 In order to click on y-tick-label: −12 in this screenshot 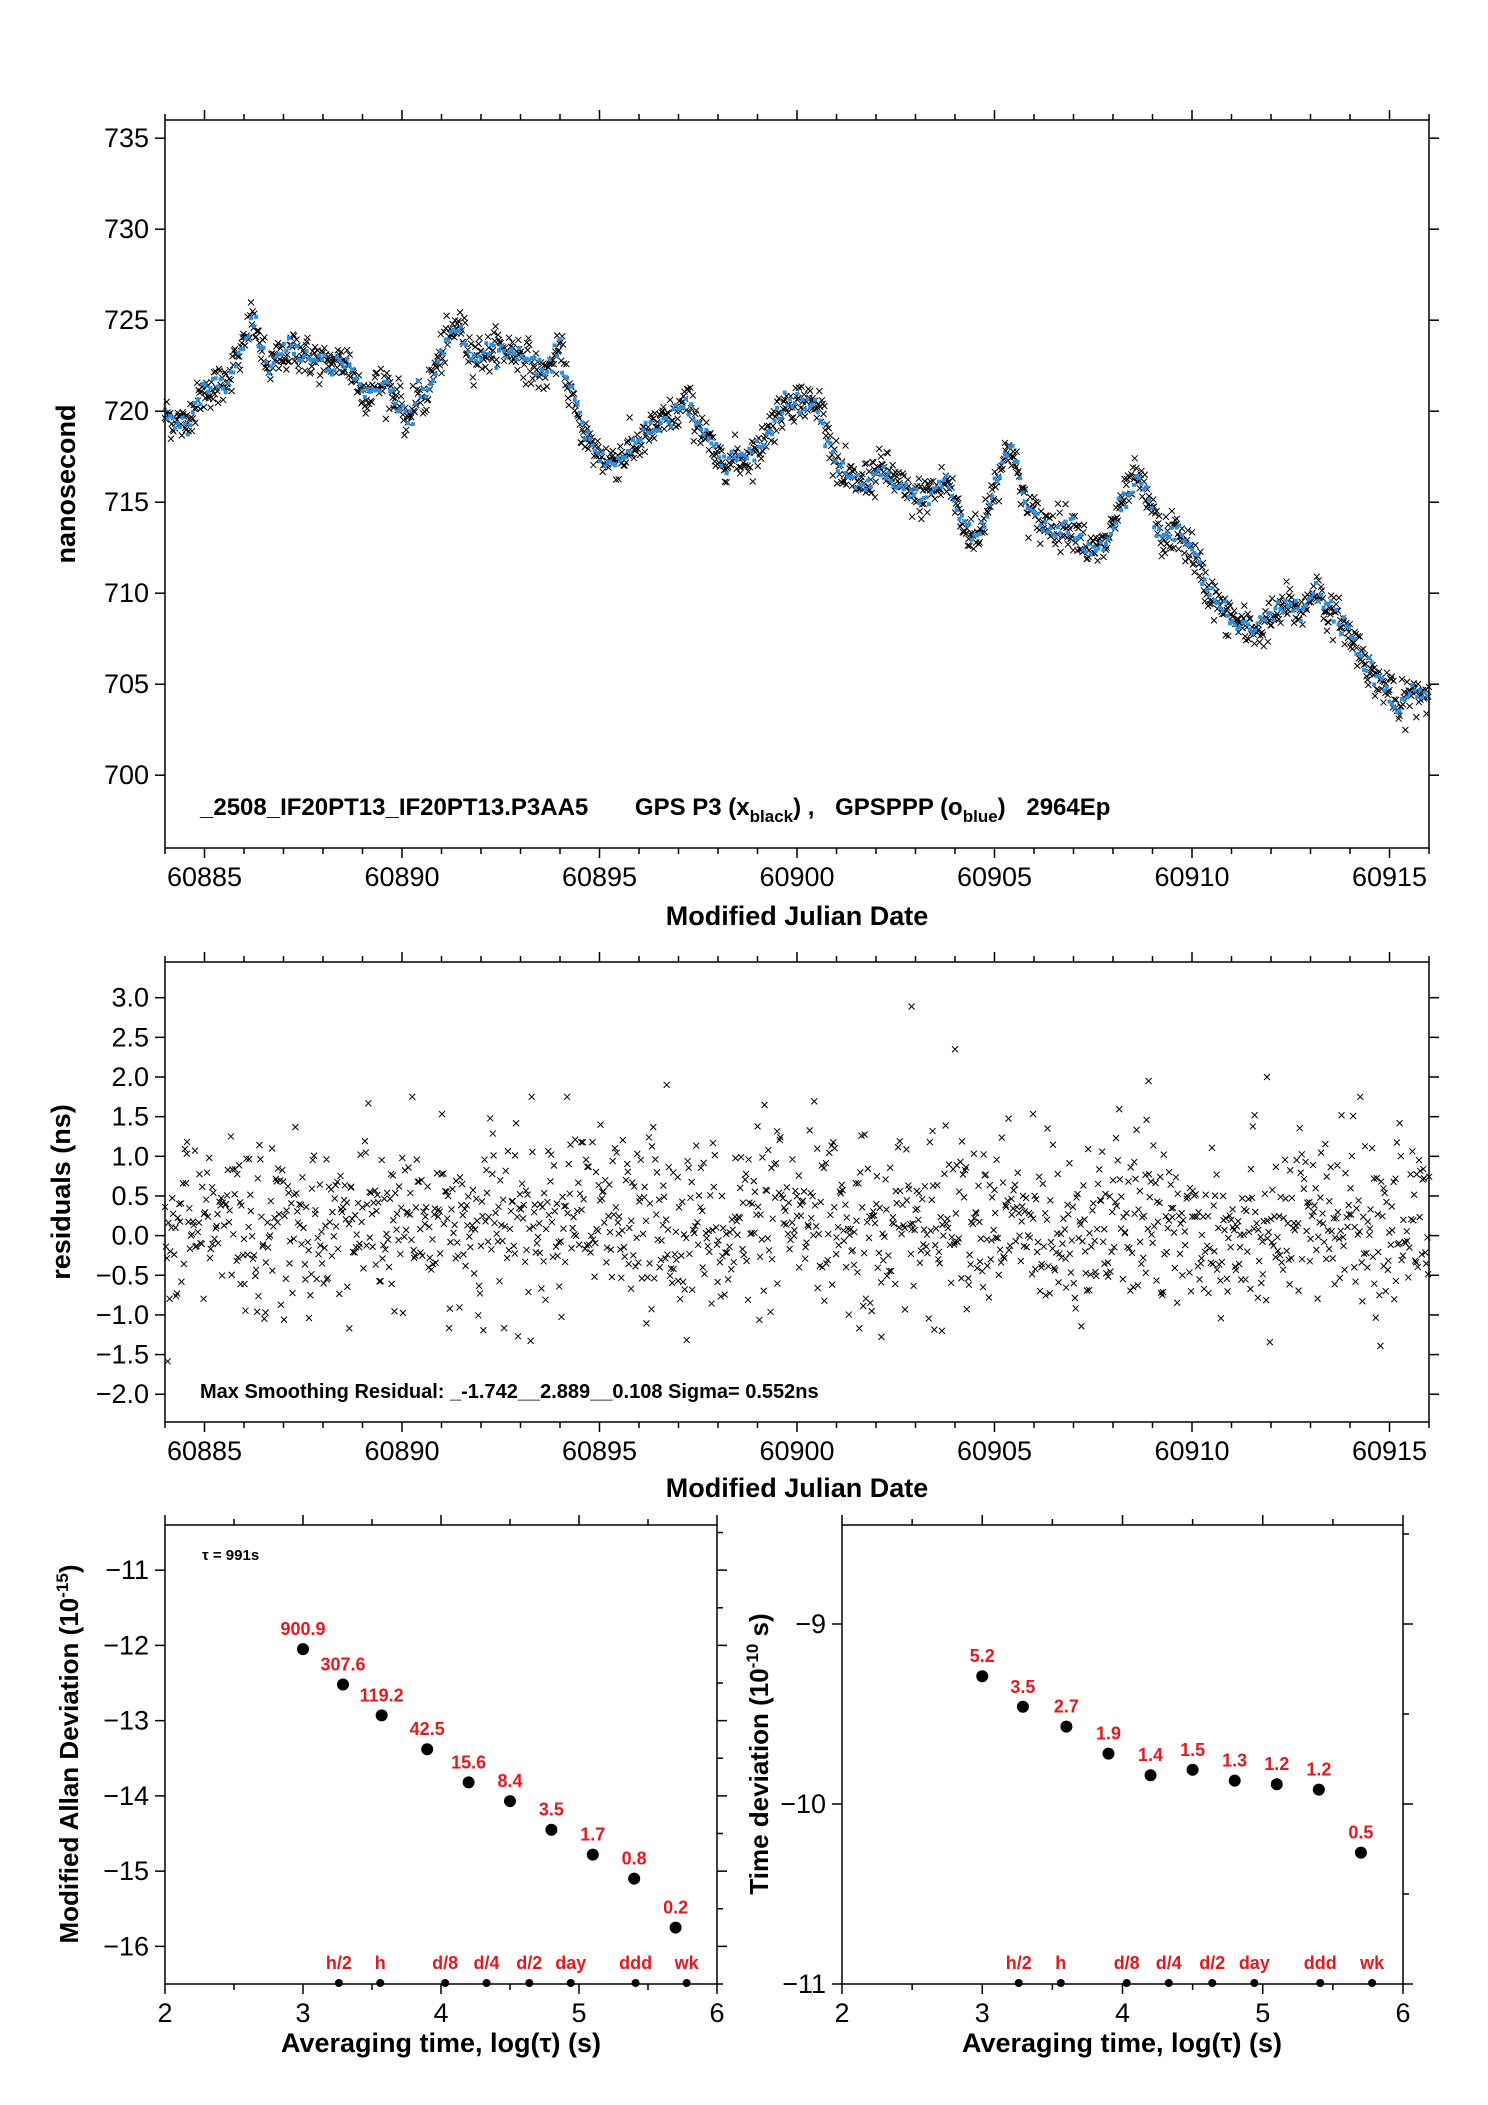, I will do `click(126, 1645)`.